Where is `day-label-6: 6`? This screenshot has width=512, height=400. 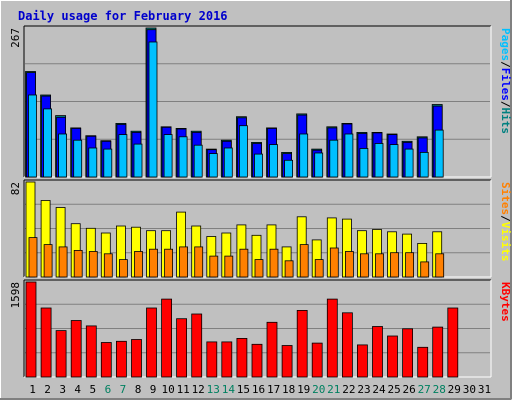 day-label-6: 6 is located at coordinates (108, 389).